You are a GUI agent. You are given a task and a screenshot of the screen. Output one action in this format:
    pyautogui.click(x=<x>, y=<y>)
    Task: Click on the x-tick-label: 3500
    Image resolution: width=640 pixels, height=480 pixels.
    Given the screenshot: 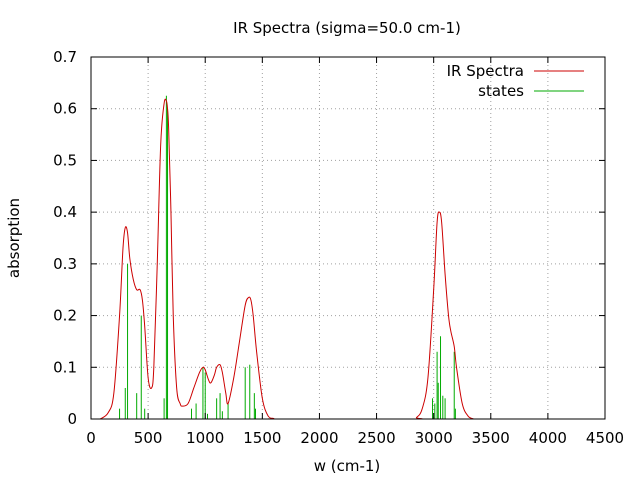 What is the action you would take?
    pyautogui.click(x=491, y=438)
    